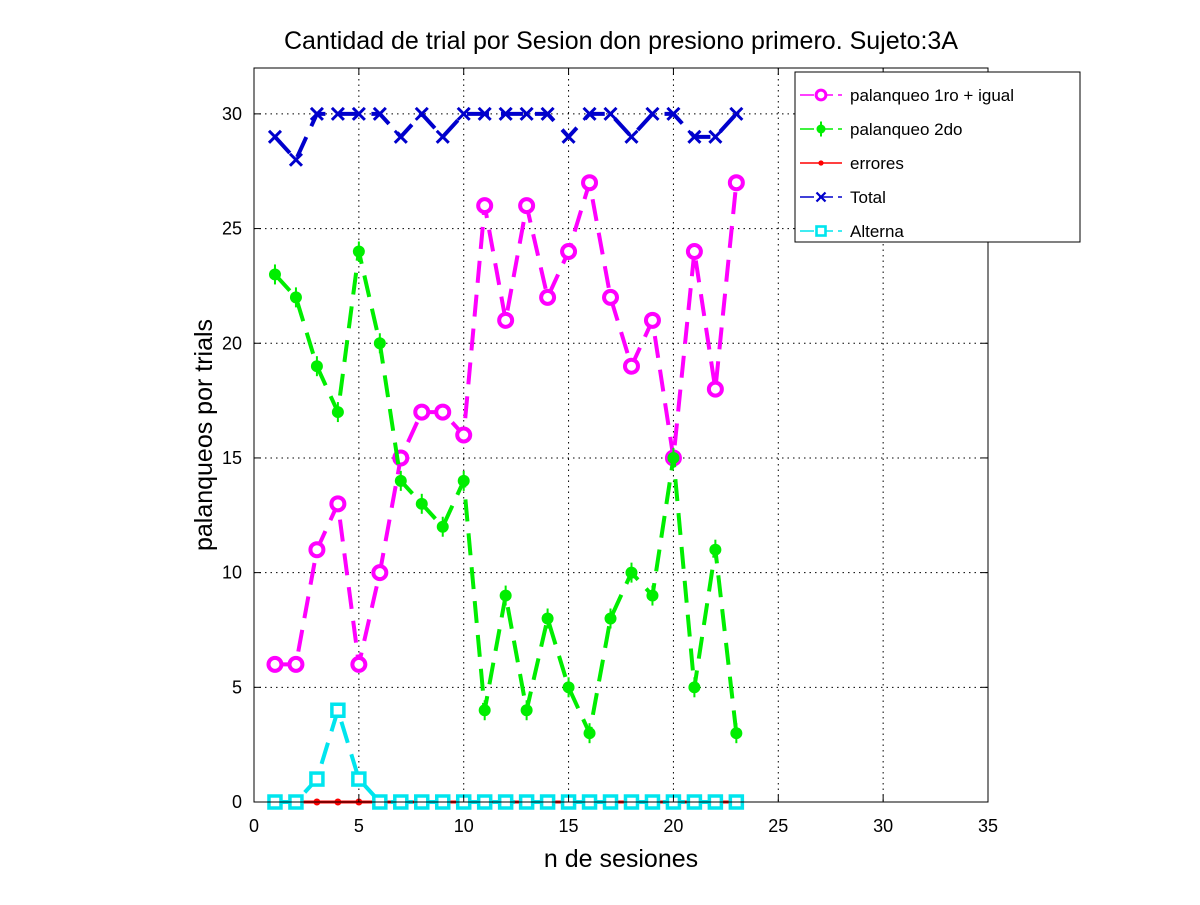 This screenshot has height=905, width=1200. Describe the element at coordinates (868, 197) in the screenshot. I see `legend-label: Total` at that location.